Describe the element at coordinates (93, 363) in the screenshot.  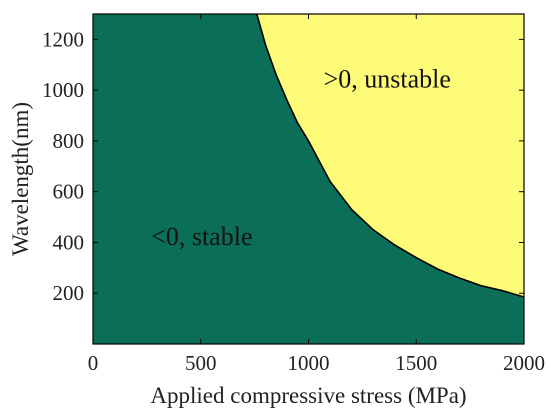
I see `x-tick-label: 0` at that location.